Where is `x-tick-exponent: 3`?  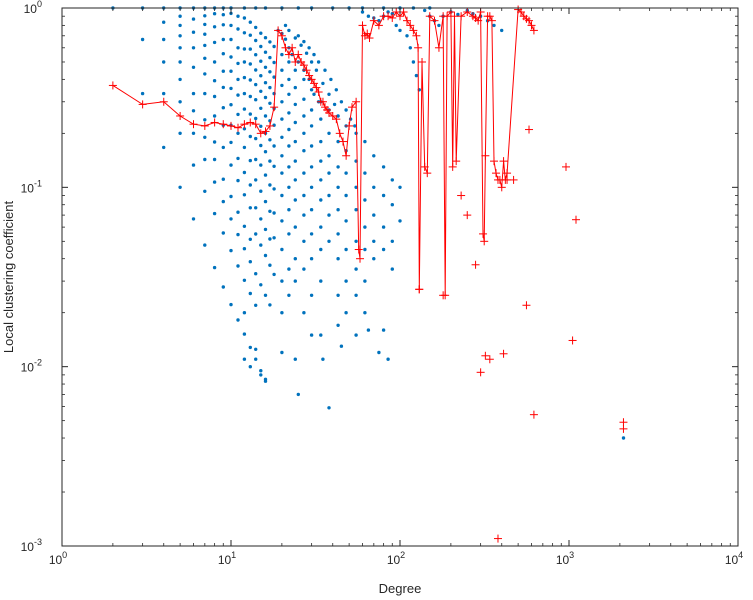 x-tick-exponent: 3 is located at coordinates (571, 555).